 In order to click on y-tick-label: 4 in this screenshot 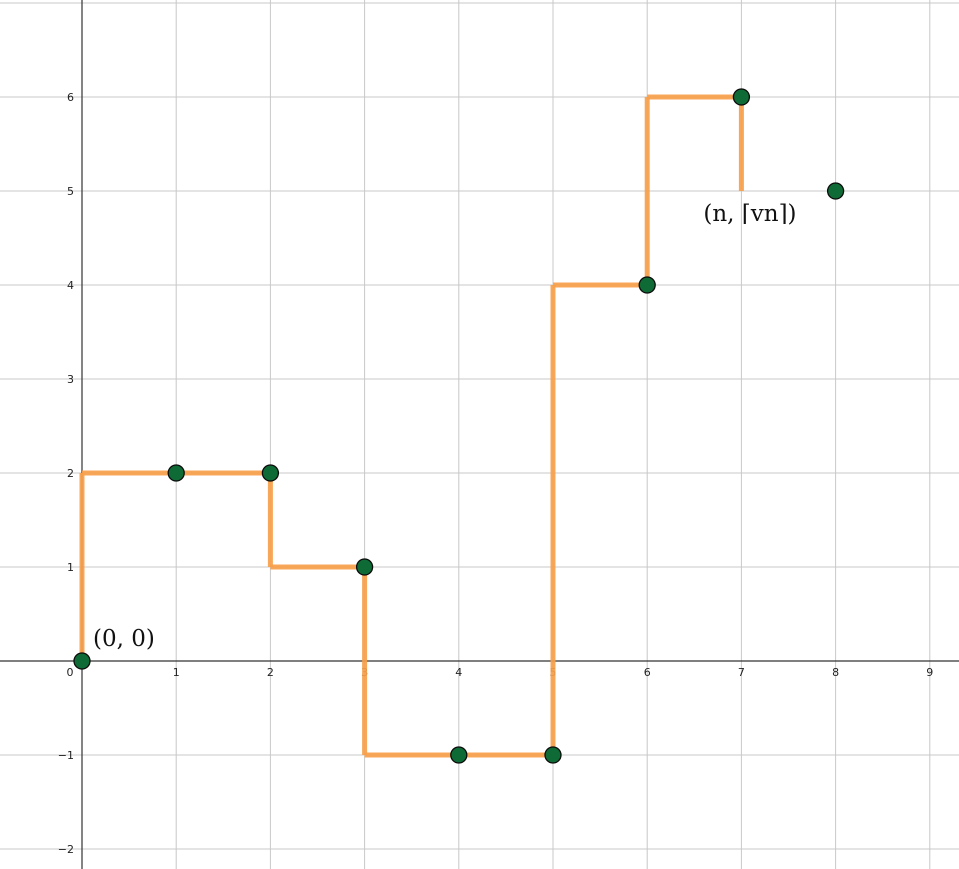, I will do `click(70, 285)`.